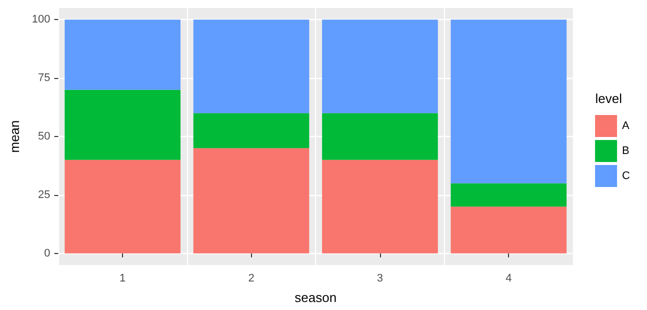 This screenshot has height=310, width=647. Describe the element at coordinates (44, 78) in the screenshot. I see `y-tick-label: 75` at that location.